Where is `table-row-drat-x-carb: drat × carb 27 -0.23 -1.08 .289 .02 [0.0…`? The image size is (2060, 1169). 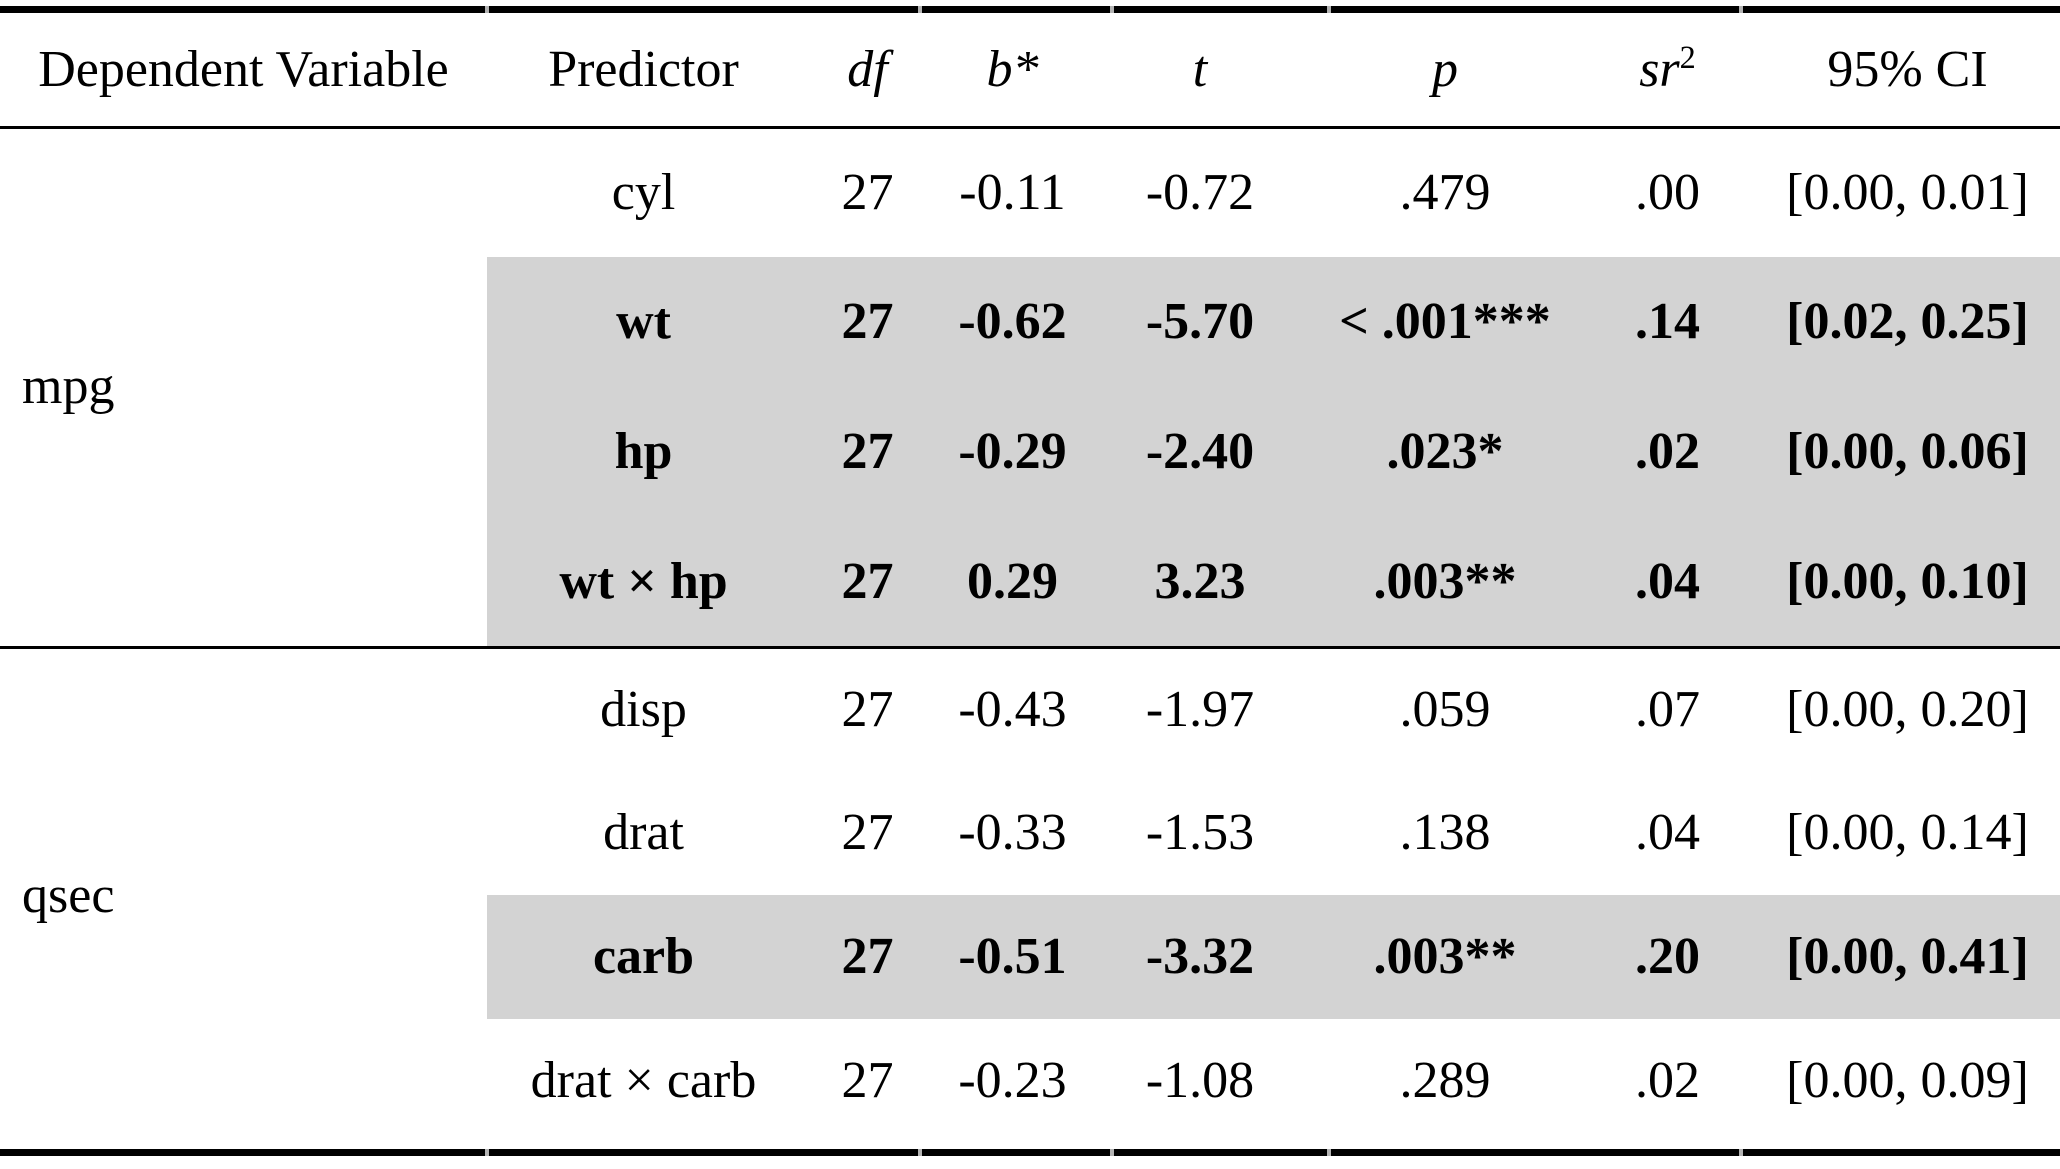
table-row-drat-x-carb: drat × carb 27 -0.23 -1.08 .289 .02 [0.0… is located at coordinates (1030, 1081).